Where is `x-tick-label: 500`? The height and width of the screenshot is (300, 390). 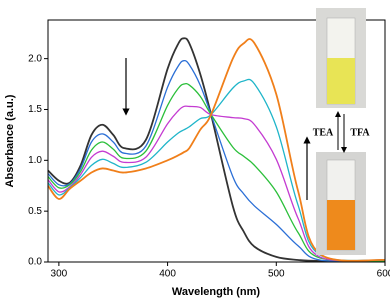 x-tick-label: 500 is located at coordinates (276, 274).